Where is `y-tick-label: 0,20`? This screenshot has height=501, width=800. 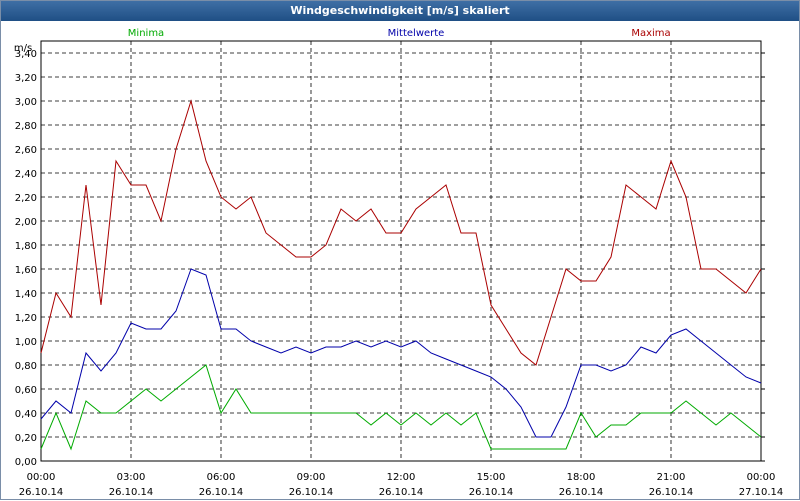 y-tick-label: 0,20 is located at coordinates (26, 438).